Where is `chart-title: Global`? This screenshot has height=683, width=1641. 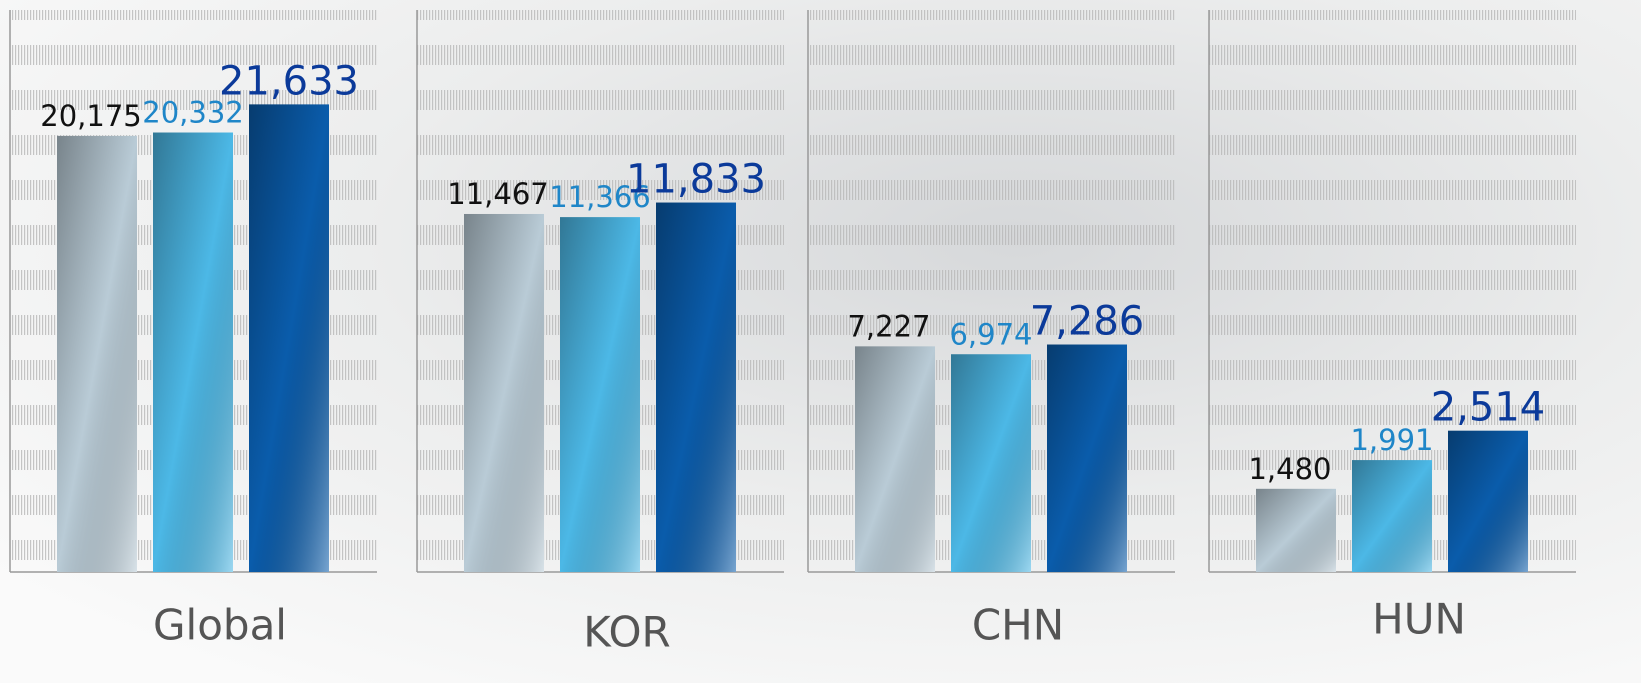 chart-title: Global is located at coordinates (220, 625).